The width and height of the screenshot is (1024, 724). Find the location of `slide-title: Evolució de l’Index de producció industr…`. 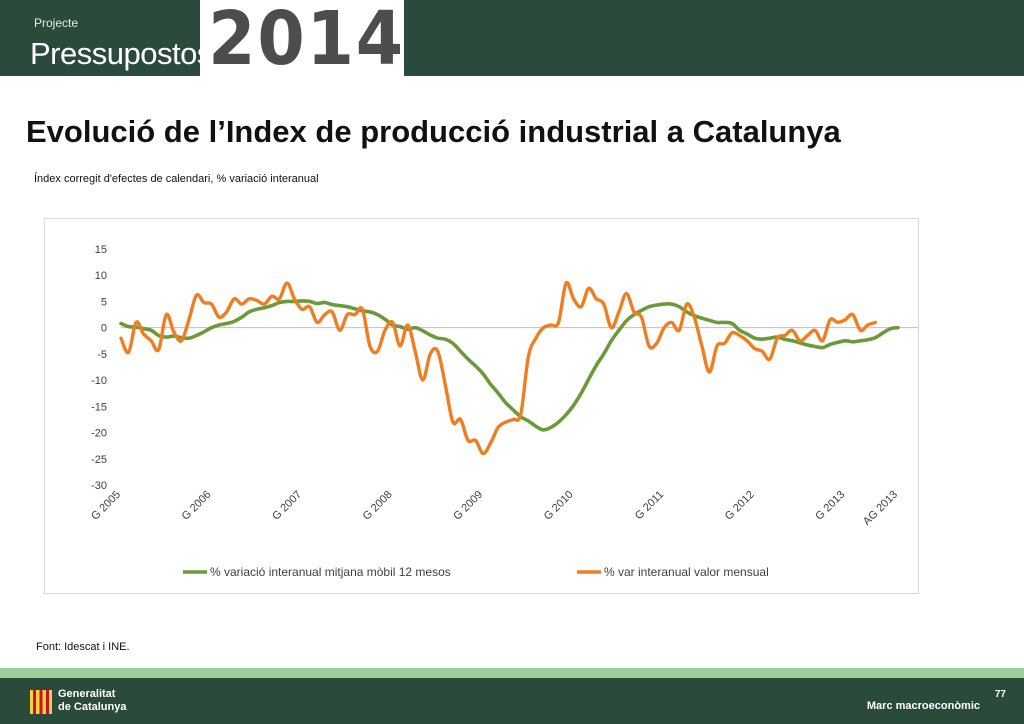

slide-title: Evolució de l’Index de producció industr… is located at coordinates (433, 131).